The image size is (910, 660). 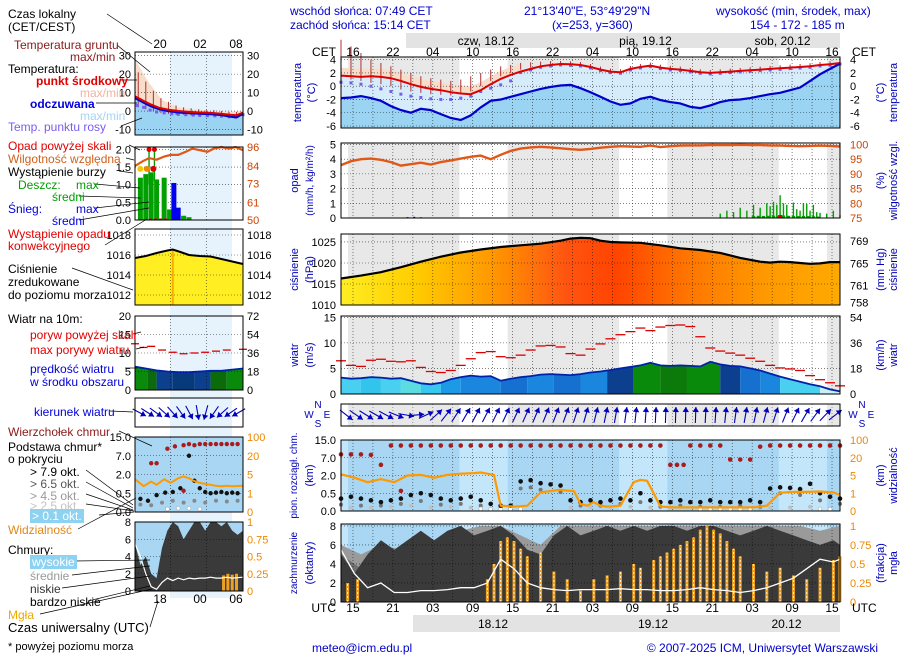 What do you see at coordinates (324, 306) in the screenshot?
I see `svg-text: 1010` at bounding box center [324, 306].